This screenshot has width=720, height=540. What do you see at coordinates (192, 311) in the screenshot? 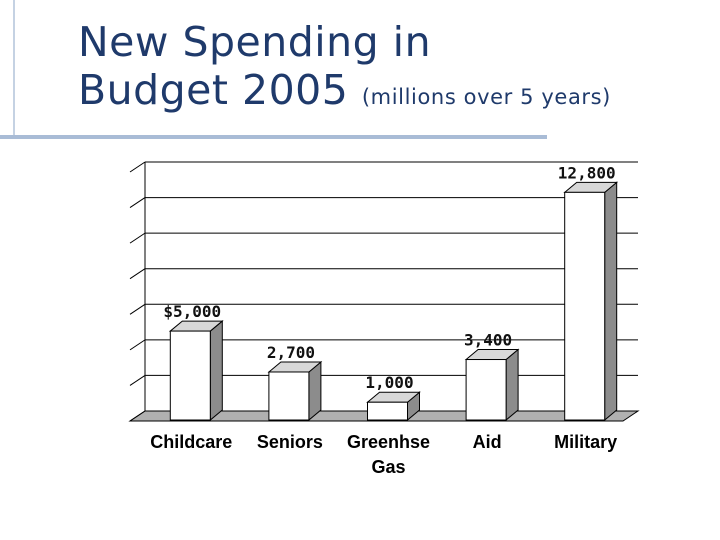
I see `data-label: $5,000` at bounding box center [192, 311].